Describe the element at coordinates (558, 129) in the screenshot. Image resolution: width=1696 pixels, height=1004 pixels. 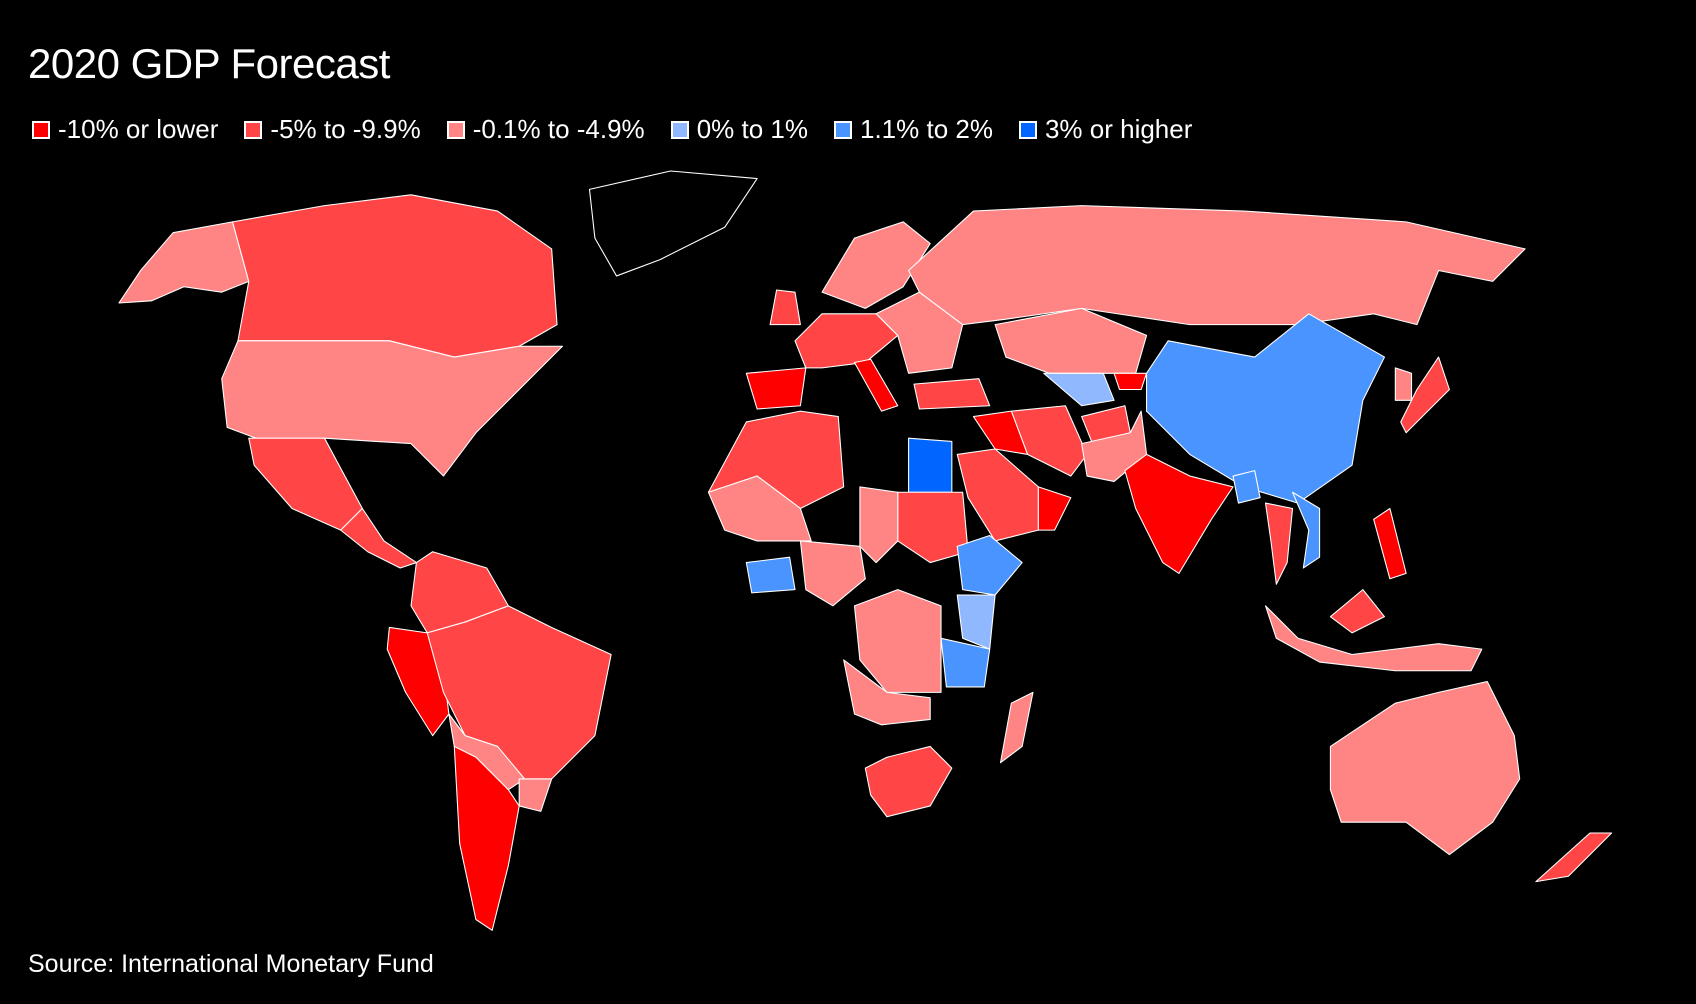
I see `legend-label: -0.1% to -4.9%` at that location.